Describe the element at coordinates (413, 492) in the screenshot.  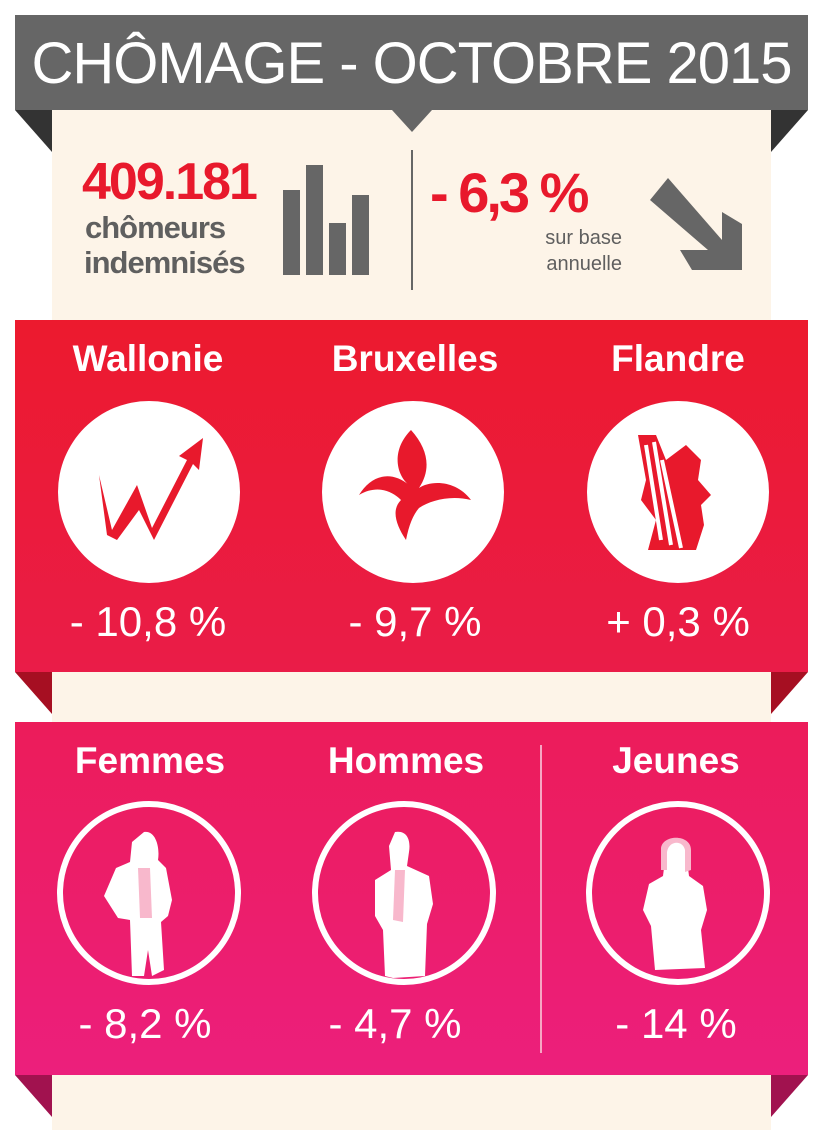
I see `brussels-iris-logo` at that location.